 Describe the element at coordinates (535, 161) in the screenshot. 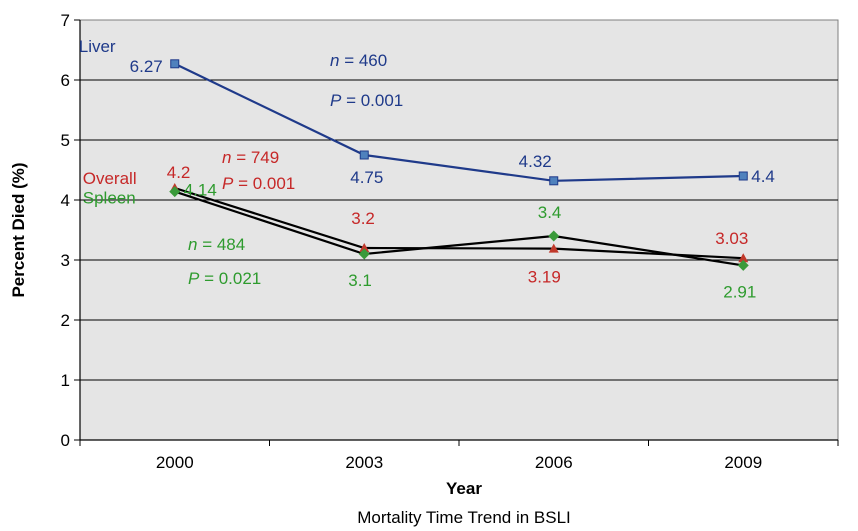

I see `data-label-liver: 4.32` at that location.